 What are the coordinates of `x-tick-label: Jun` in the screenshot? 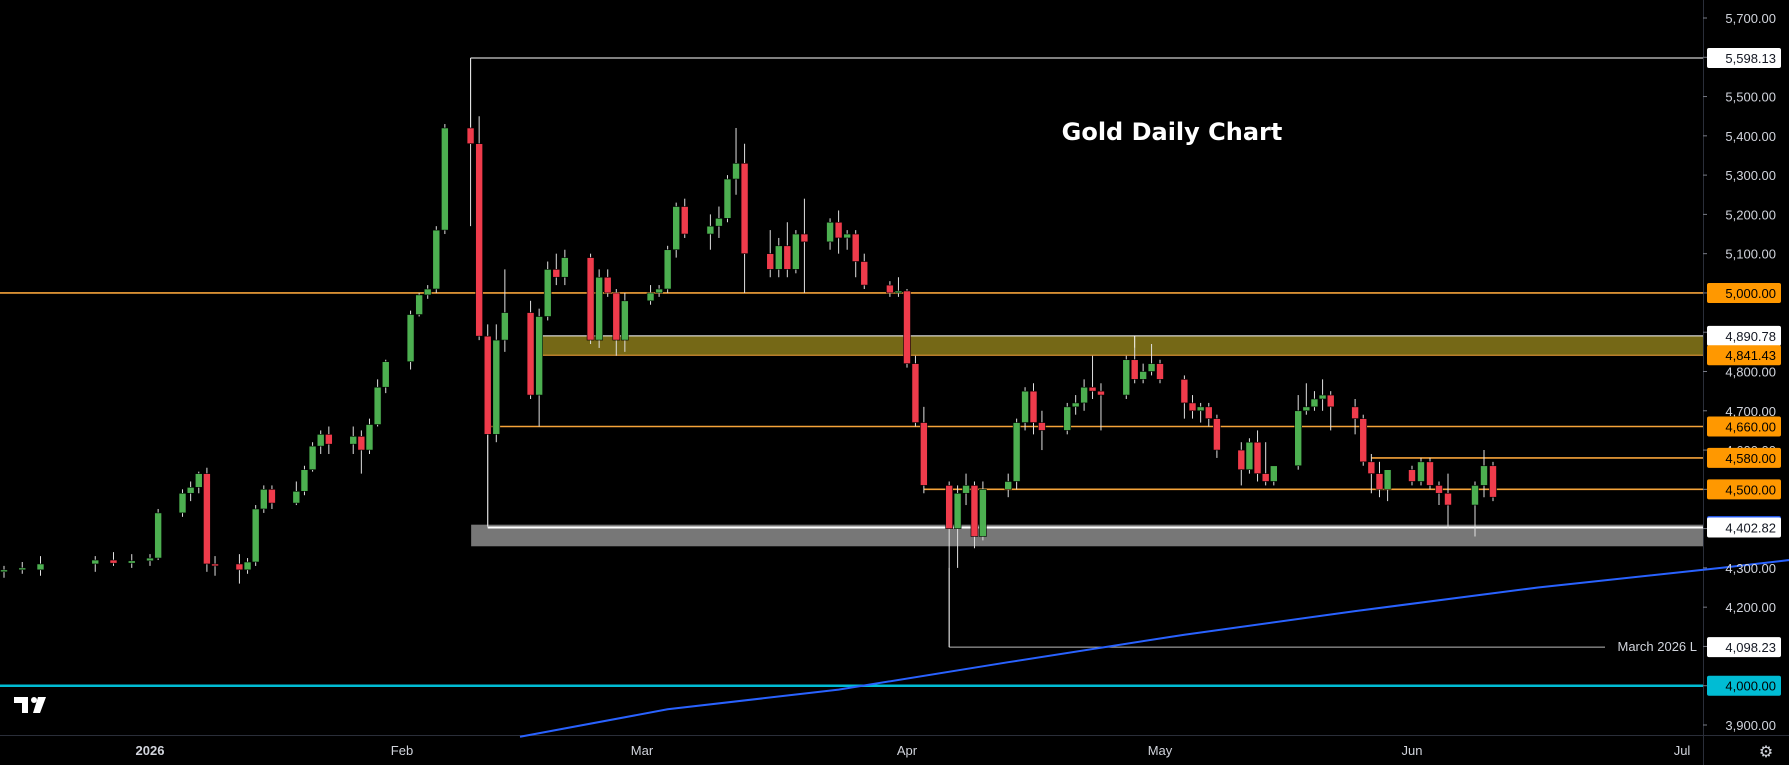 It's located at (1412, 750).